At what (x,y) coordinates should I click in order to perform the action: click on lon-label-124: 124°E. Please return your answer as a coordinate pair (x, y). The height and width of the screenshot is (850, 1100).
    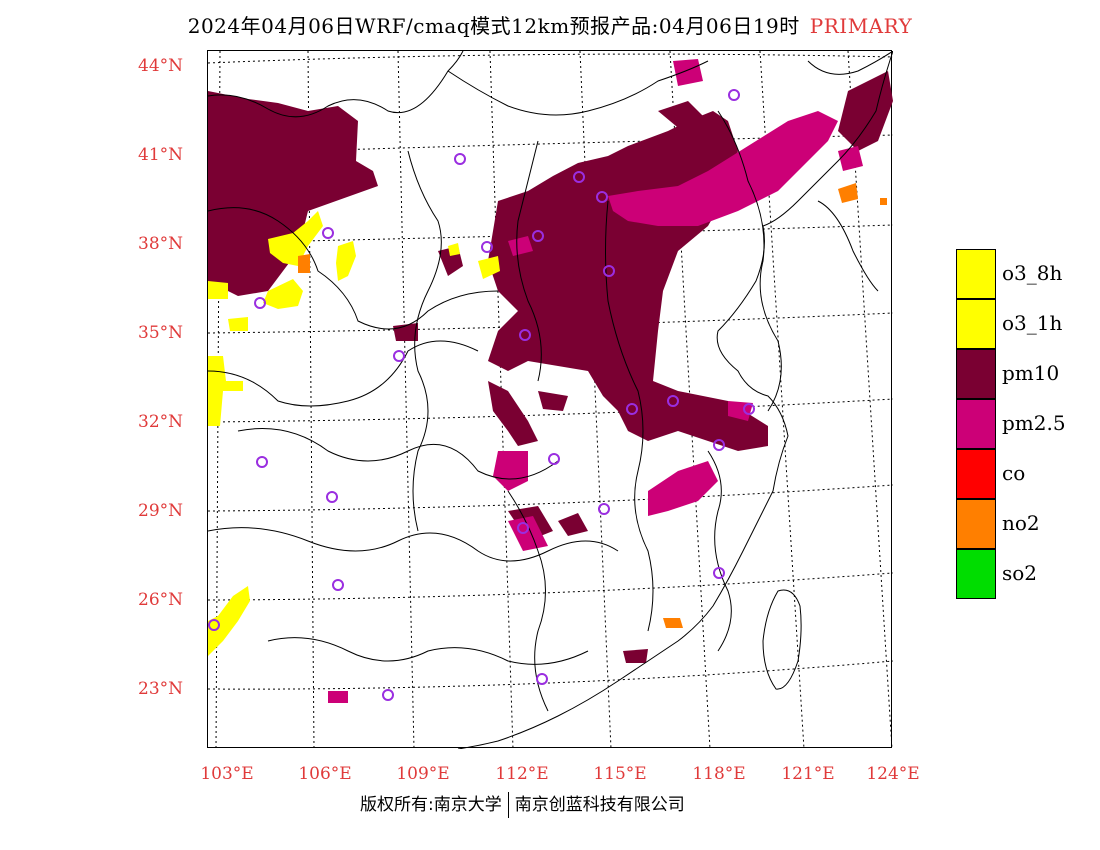
    Looking at the image, I should click on (893, 774).